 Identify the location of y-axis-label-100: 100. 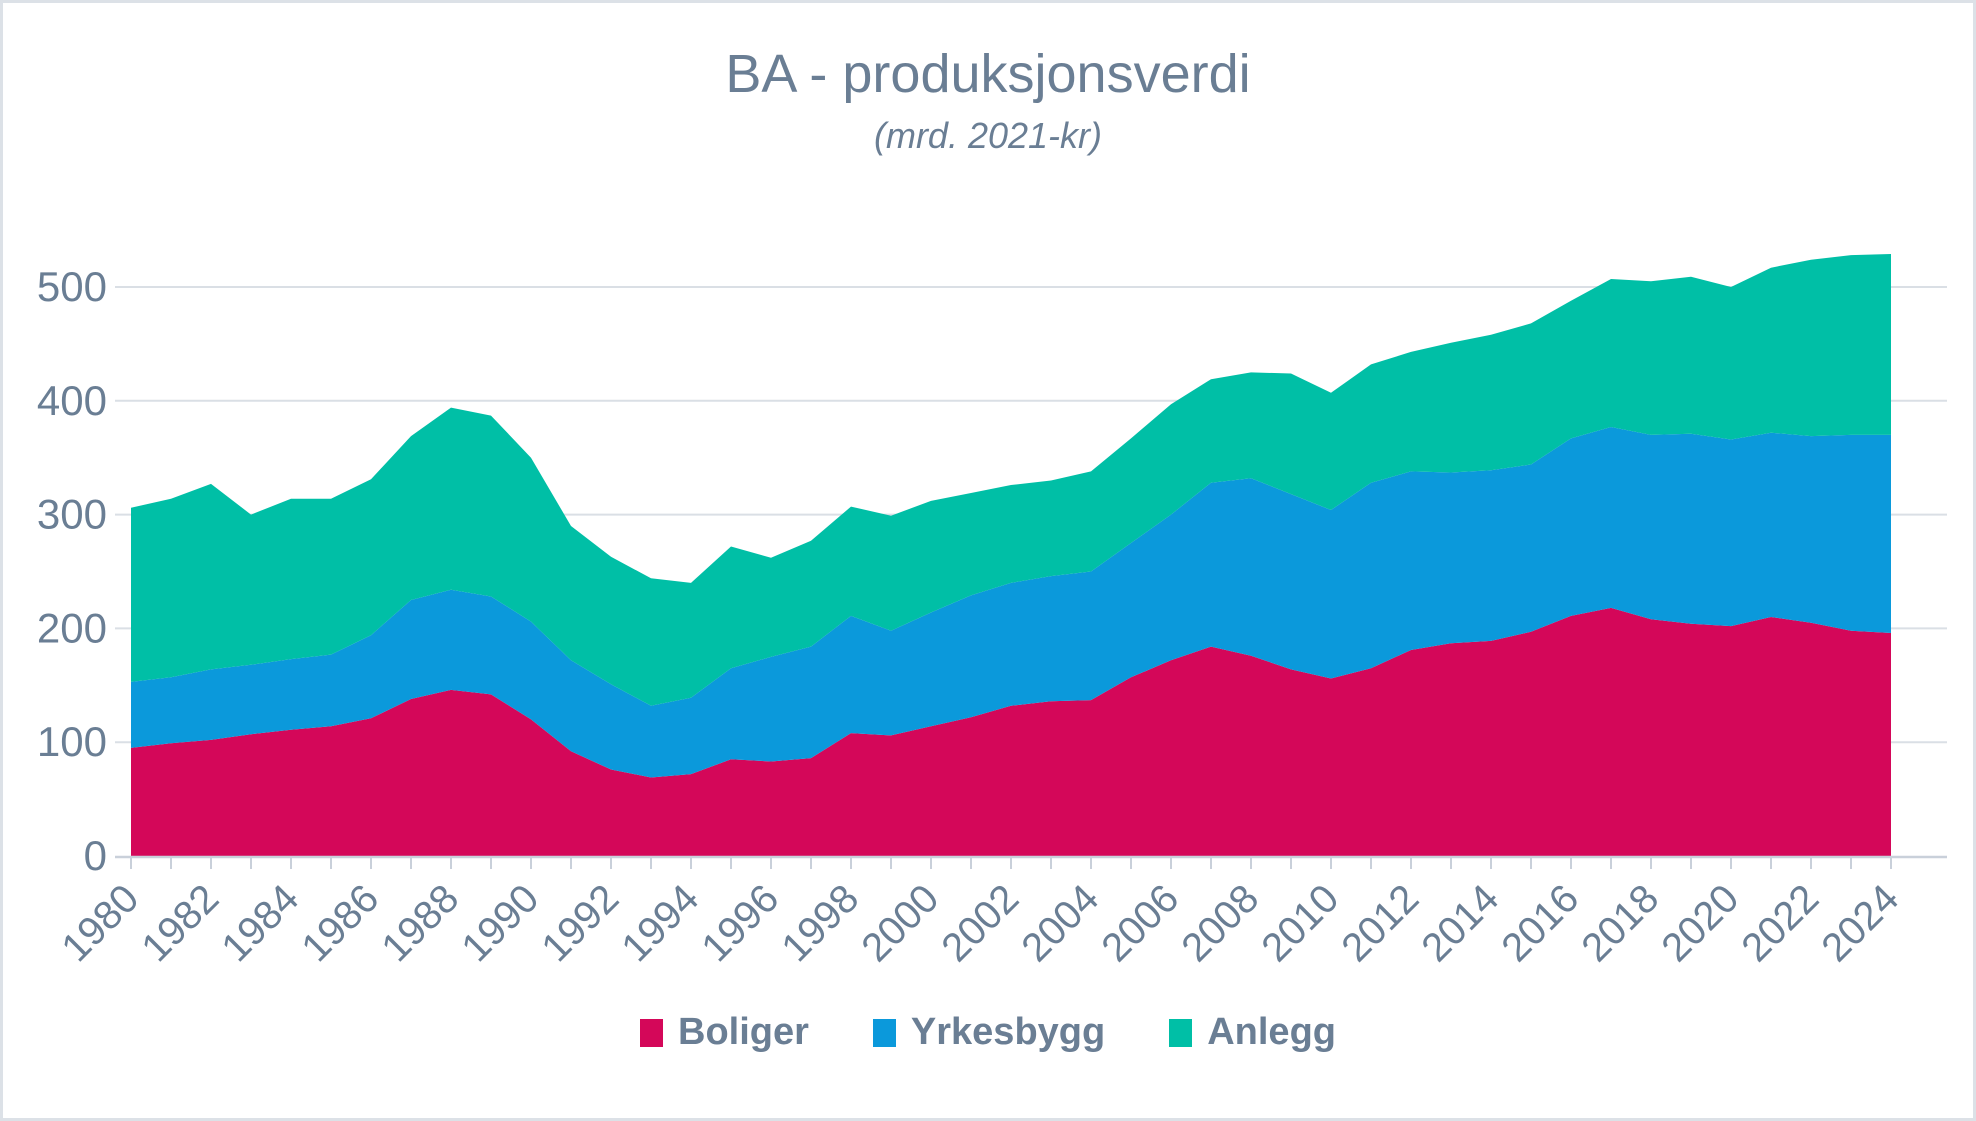
(72, 741).